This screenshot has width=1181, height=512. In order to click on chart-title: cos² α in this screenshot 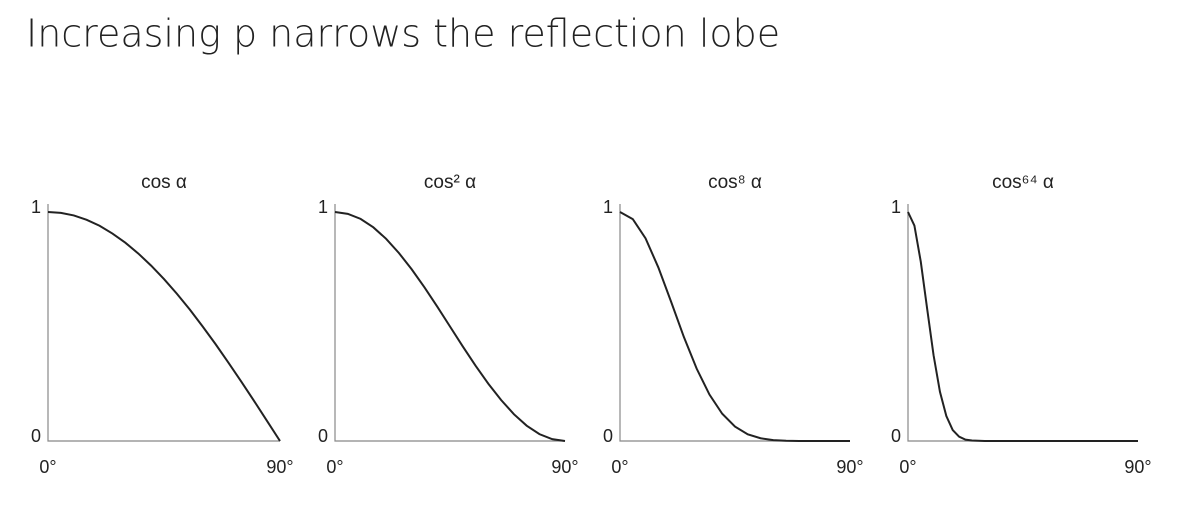, I will do `click(450, 182)`.